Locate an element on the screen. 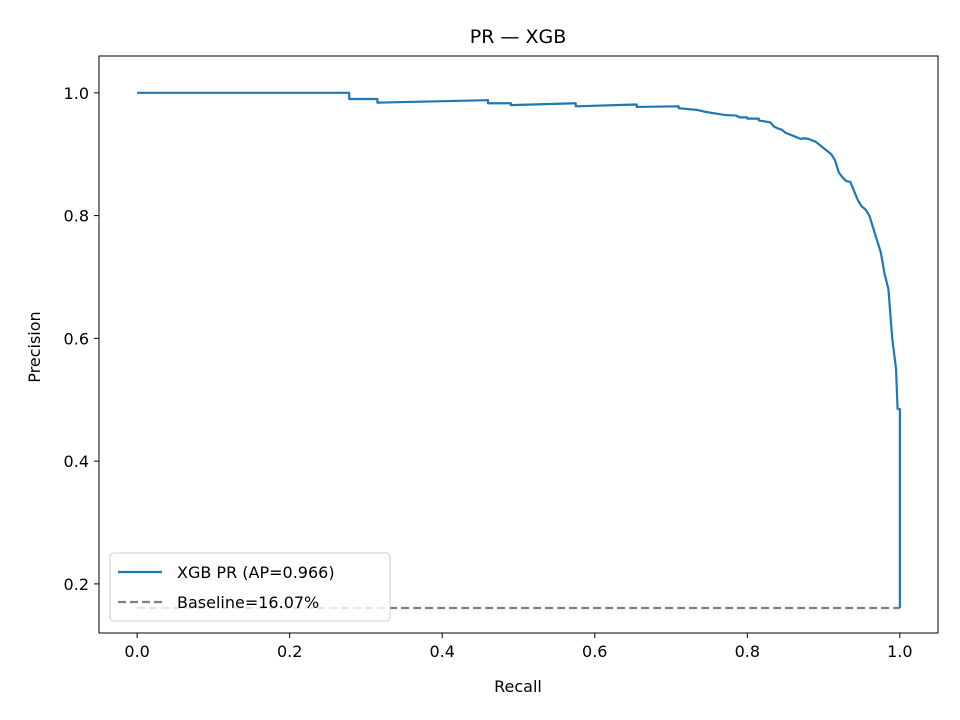  legend: XGB PR (AP=0.966) Baseline=16.07% is located at coordinates (250, 587).